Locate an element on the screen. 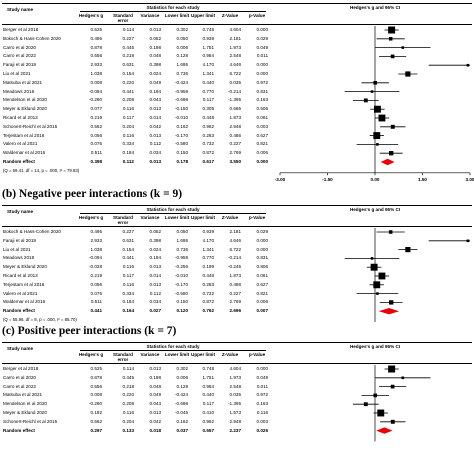  z-value: 2.181 is located at coordinates (235, 38).